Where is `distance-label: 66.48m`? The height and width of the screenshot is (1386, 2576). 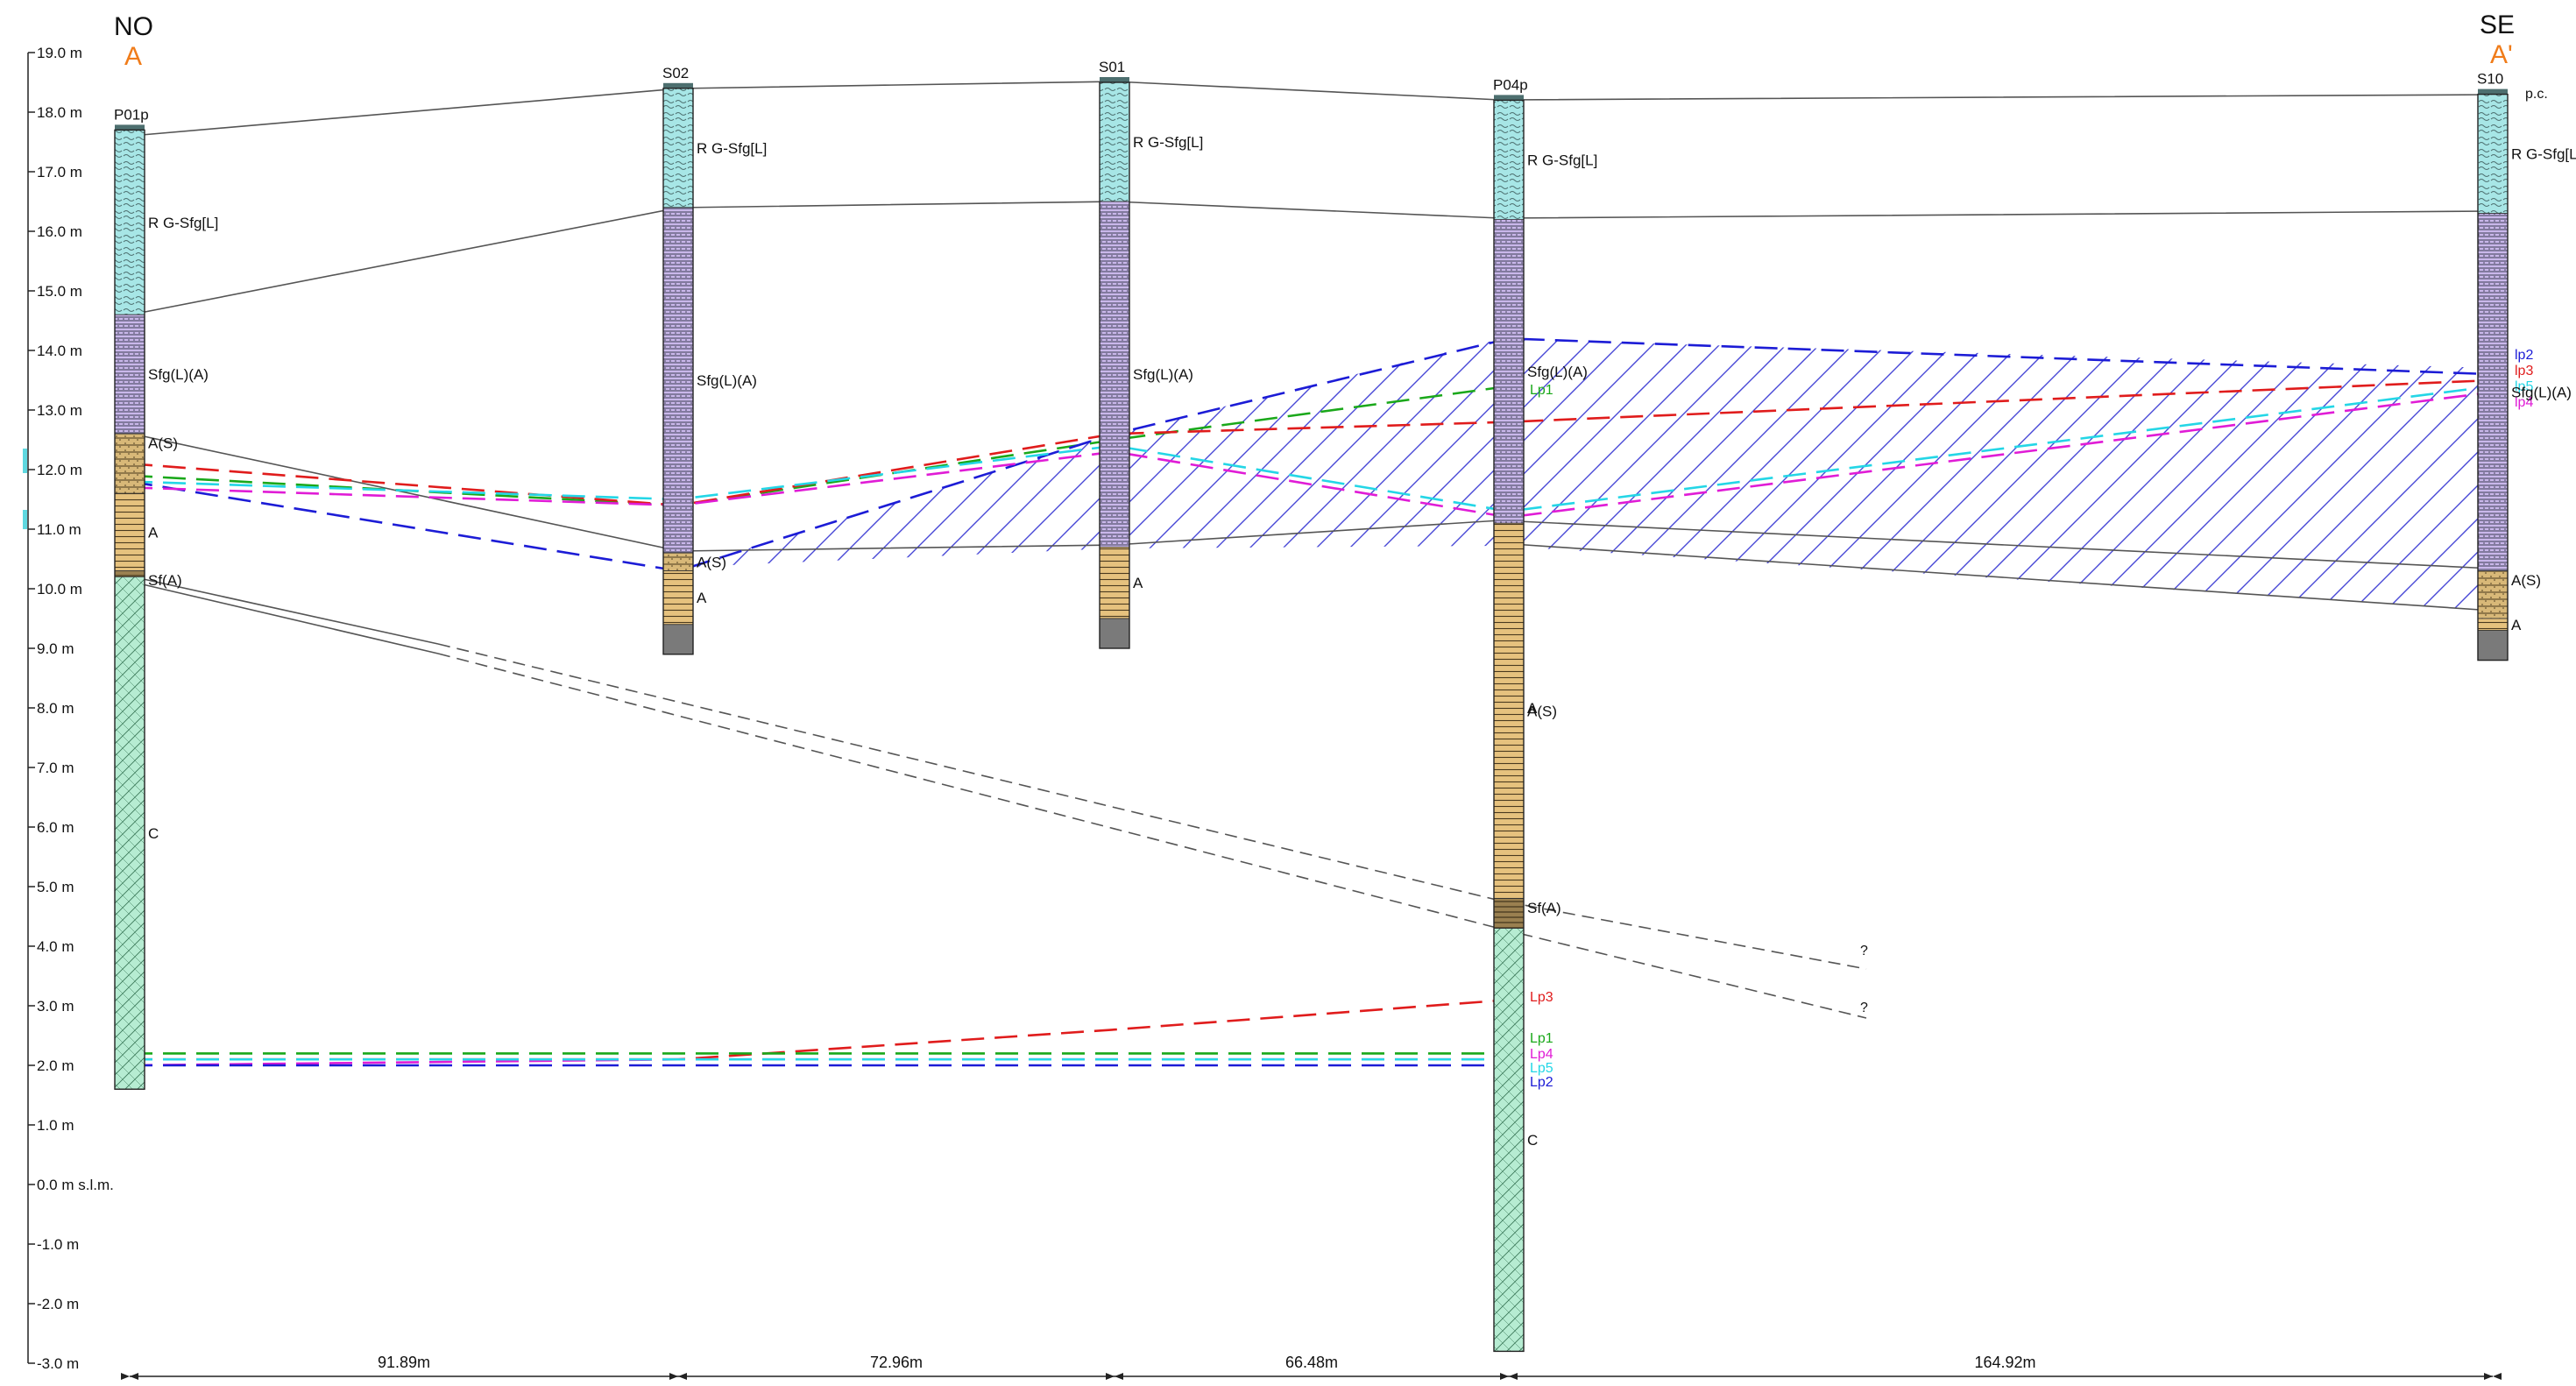
distance-label: 66.48m is located at coordinates (1311, 1362).